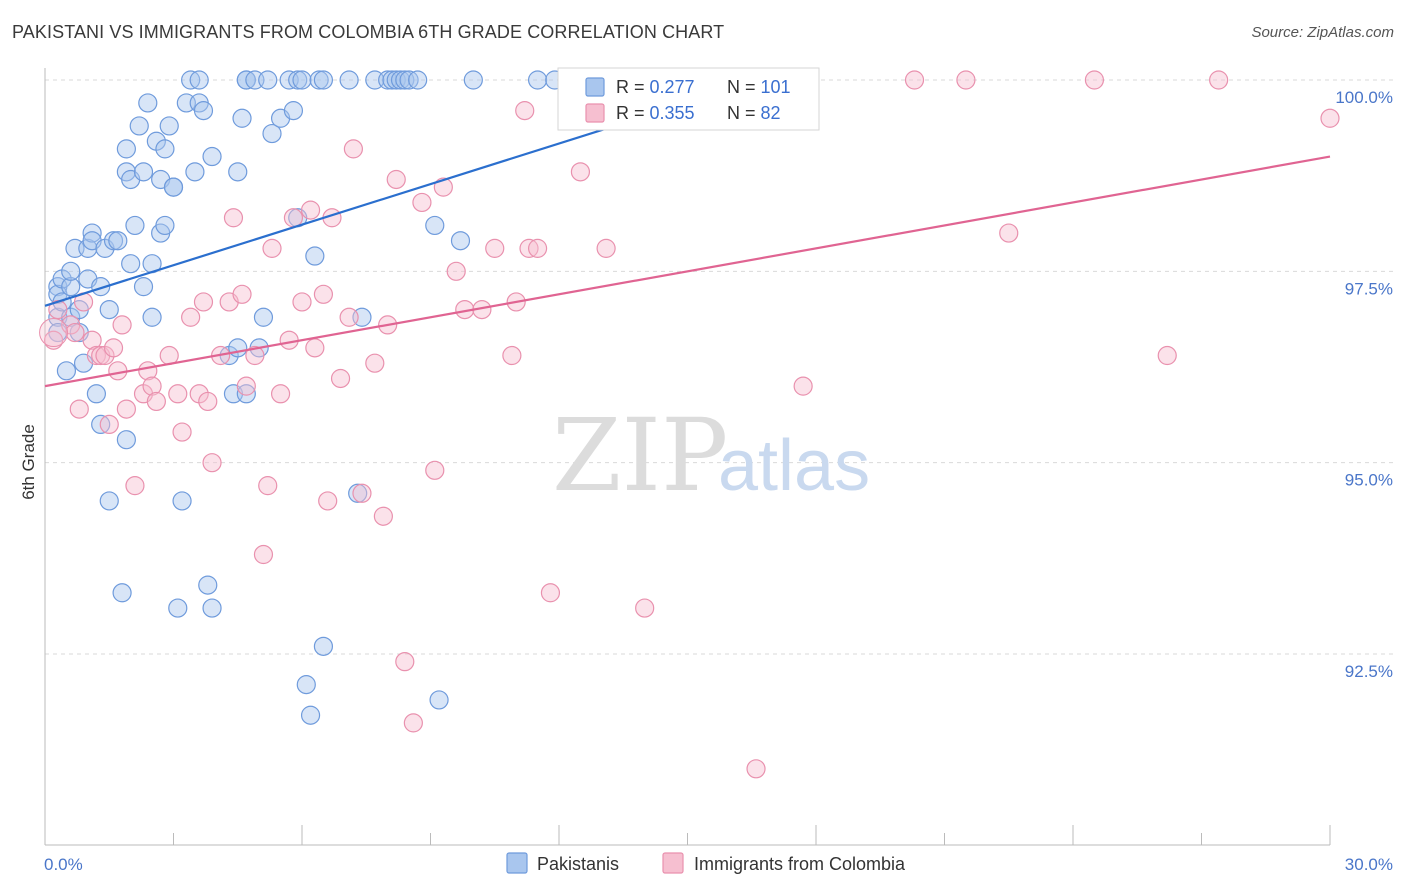 The height and width of the screenshot is (892, 1406). Describe the element at coordinates (672, 113) in the screenshot. I see `legend-r-value-2: 0.355` at that location.